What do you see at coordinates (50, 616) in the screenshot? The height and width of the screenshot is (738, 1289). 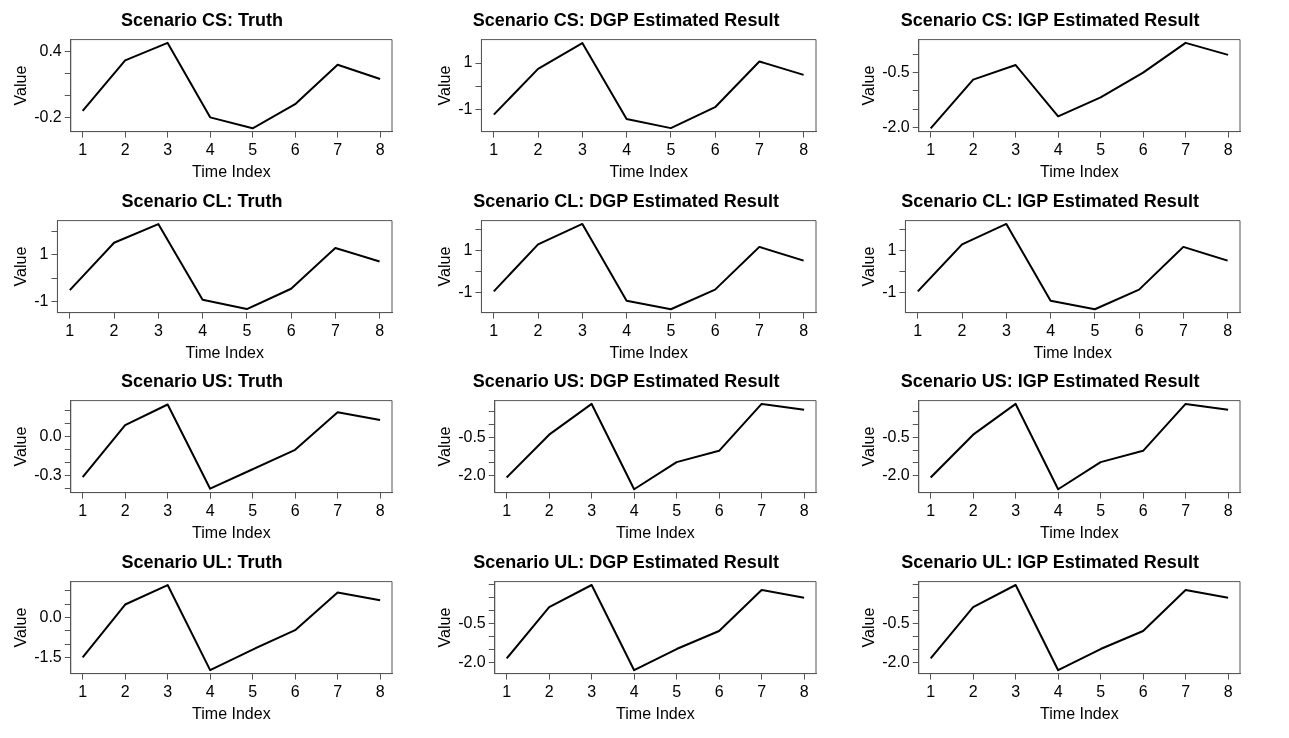 I see `y-tick-label: 0.0` at bounding box center [50, 616].